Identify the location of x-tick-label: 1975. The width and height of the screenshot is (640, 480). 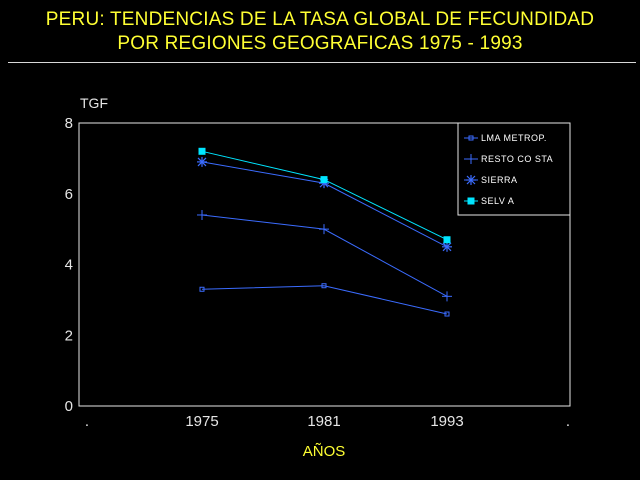
(201, 421).